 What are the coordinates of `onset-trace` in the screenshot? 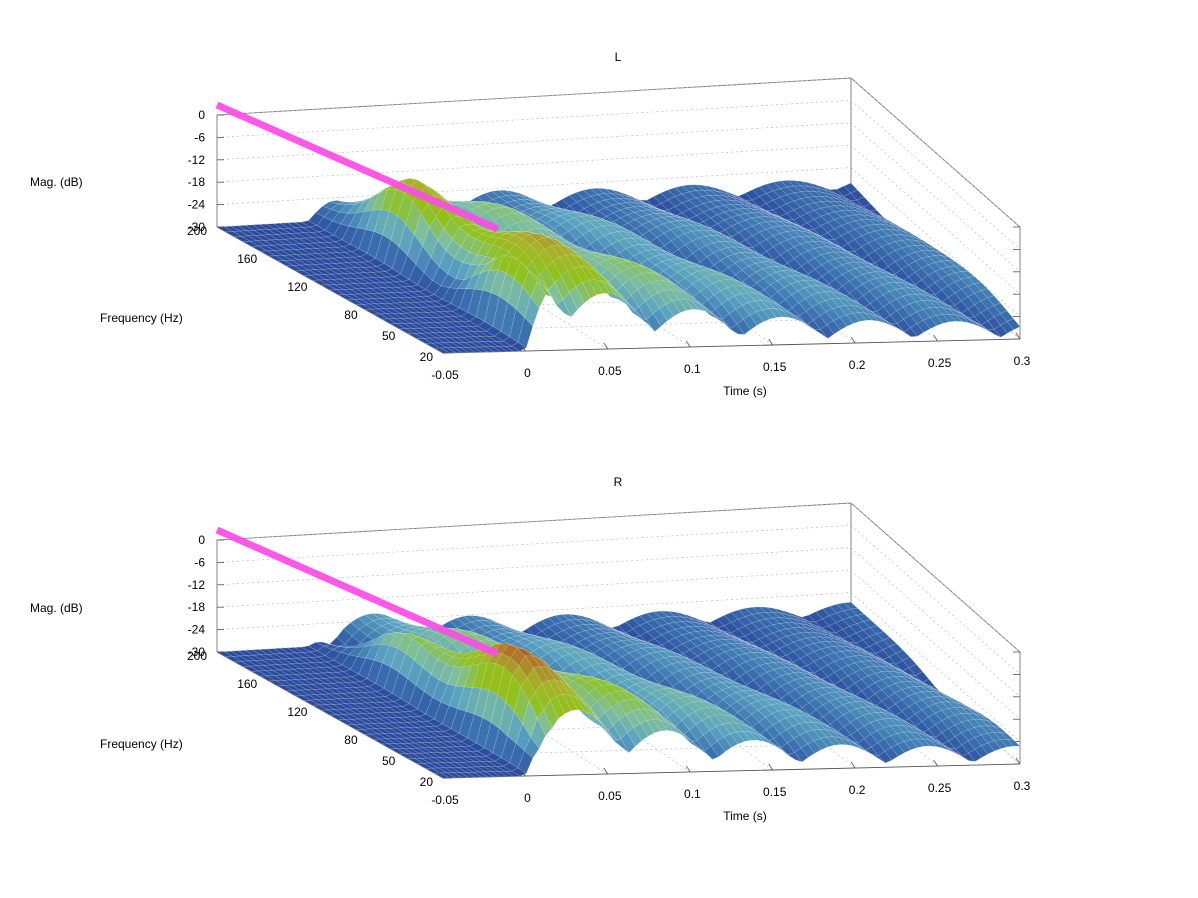 It's located at (357, 167).